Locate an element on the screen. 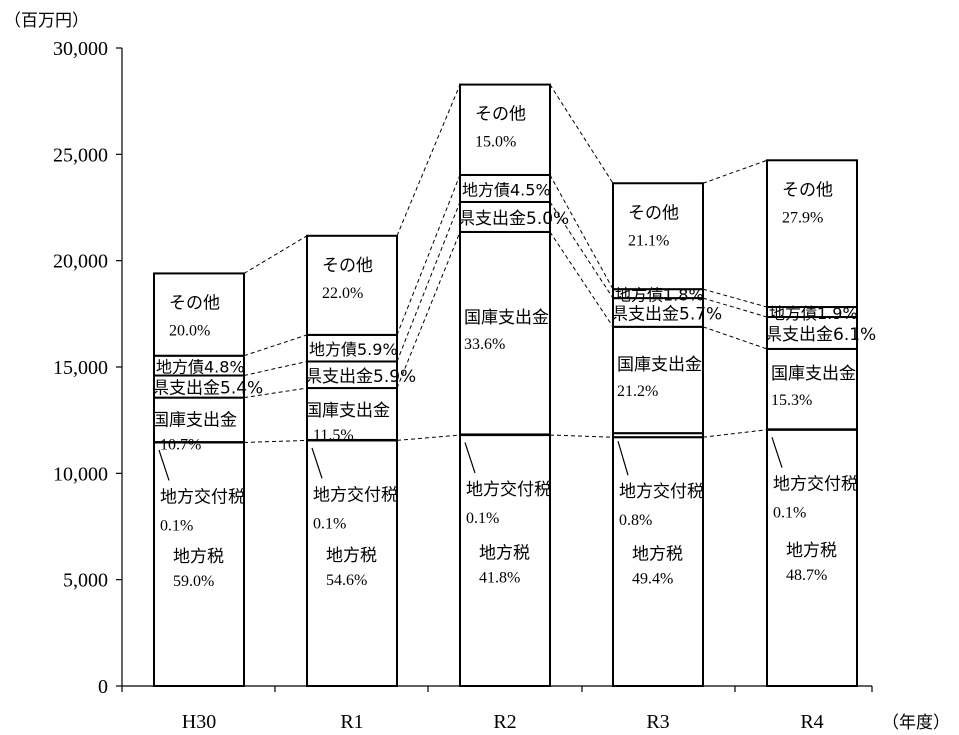  y-tick-label: 30,000 is located at coordinates (80, 49).